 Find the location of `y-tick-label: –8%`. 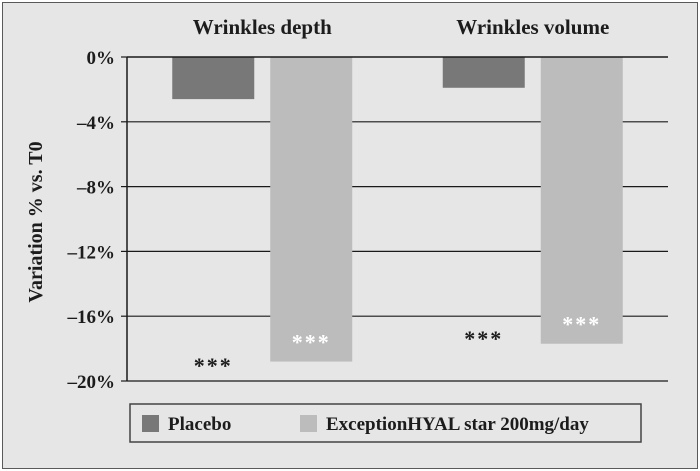

y-tick-label: –8% is located at coordinates (95, 188).